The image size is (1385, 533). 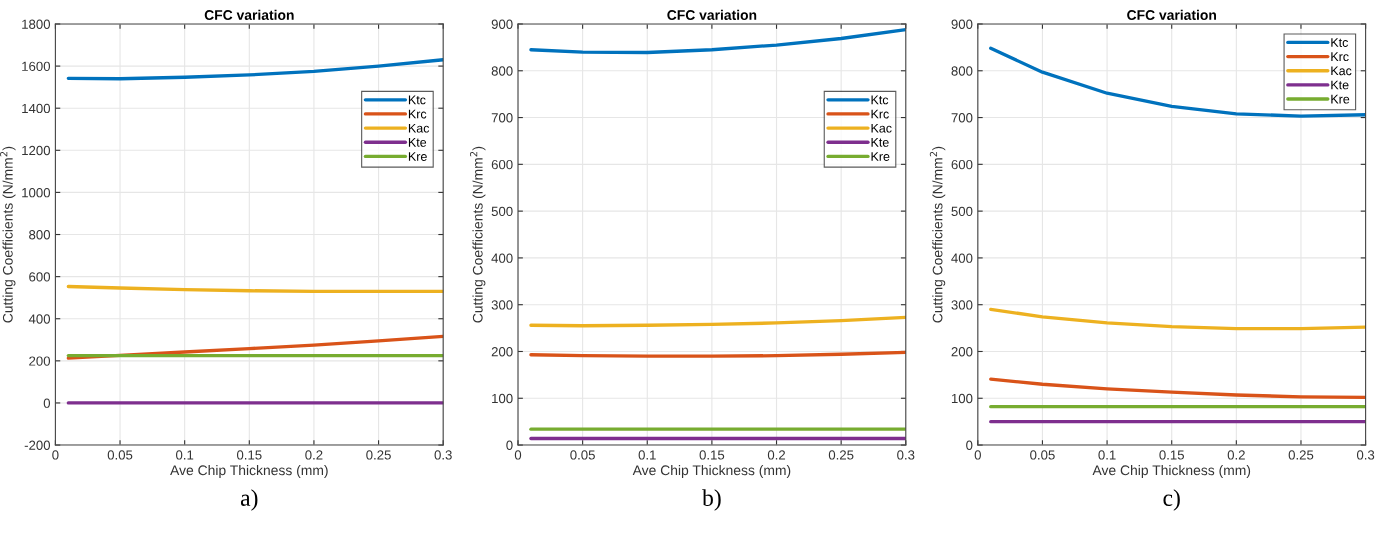 What do you see at coordinates (37, 445) in the screenshot?
I see `y-tick-label: -200` at bounding box center [37, 445].